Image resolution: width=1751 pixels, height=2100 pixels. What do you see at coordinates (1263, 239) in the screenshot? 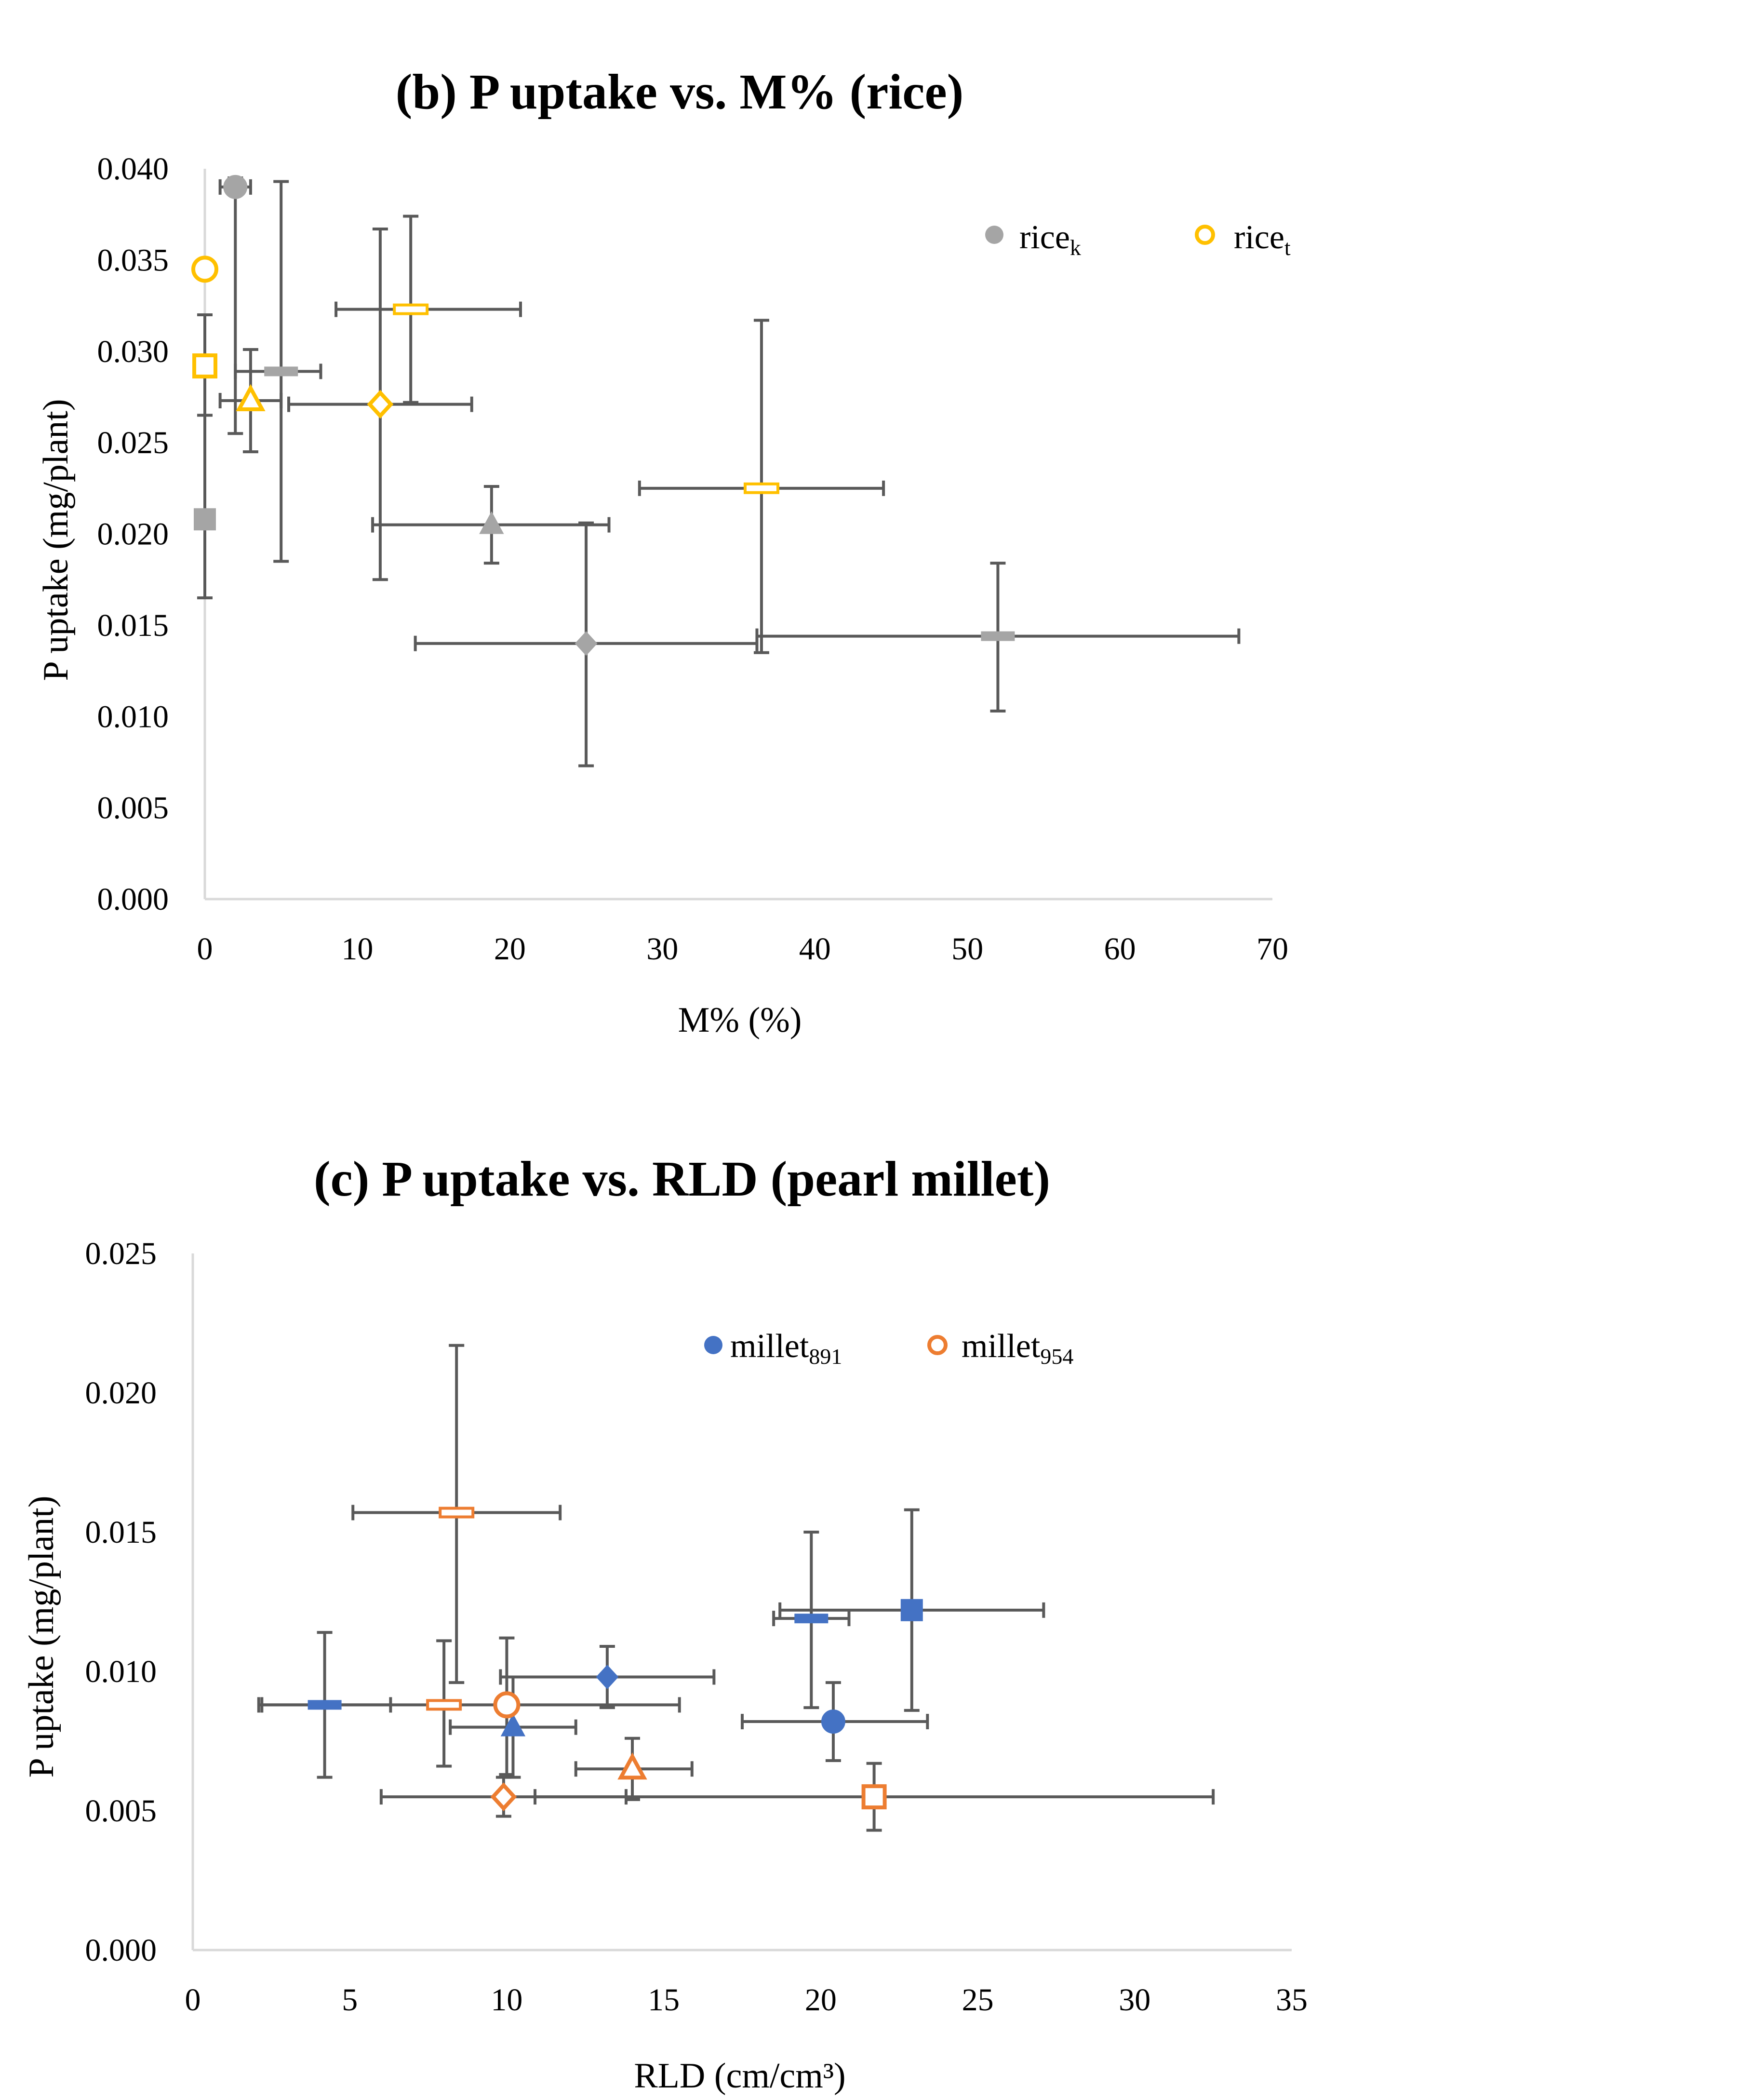
I see `legend-label-rice-t: ricet` at bounding box center [1263, 239].